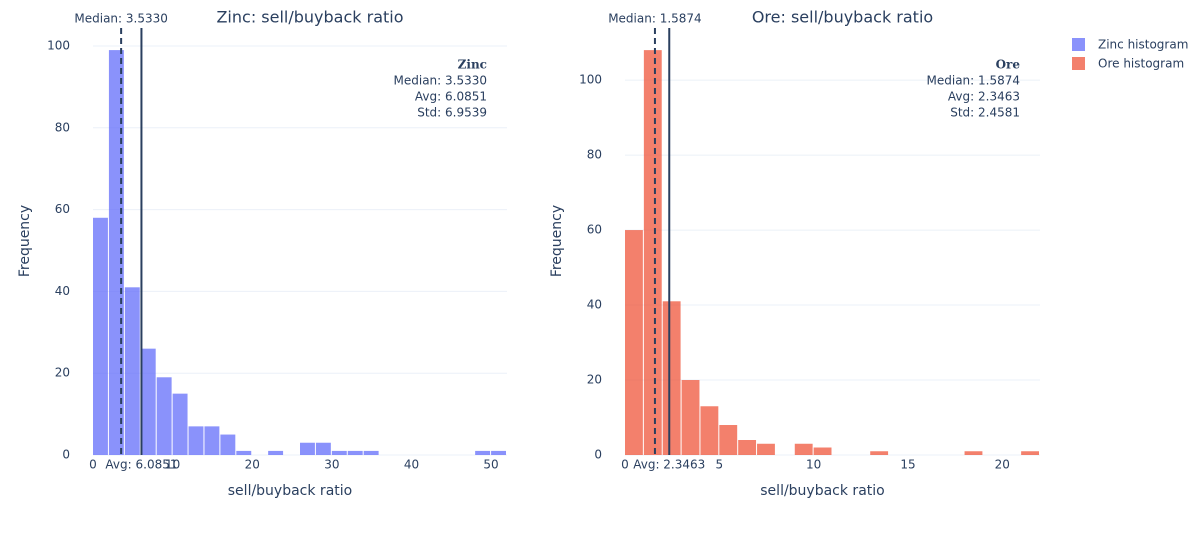  Describe the element at coordinates (984, 97) in the screenshot. I see `stats-line: Avg: 2.3463` at that location.